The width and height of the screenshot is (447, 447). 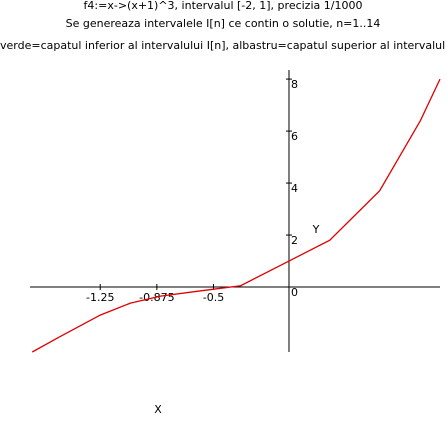 What do you see at coordinates (294, 292) in the screenshot?
I see `y-tick-label: 0` at bounding box center [294, 292].